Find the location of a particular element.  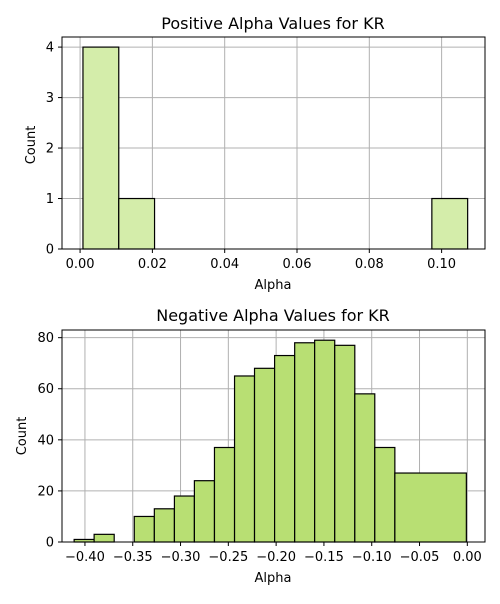

x-tick-label: −0.25 is located at coordinates (228, 557).